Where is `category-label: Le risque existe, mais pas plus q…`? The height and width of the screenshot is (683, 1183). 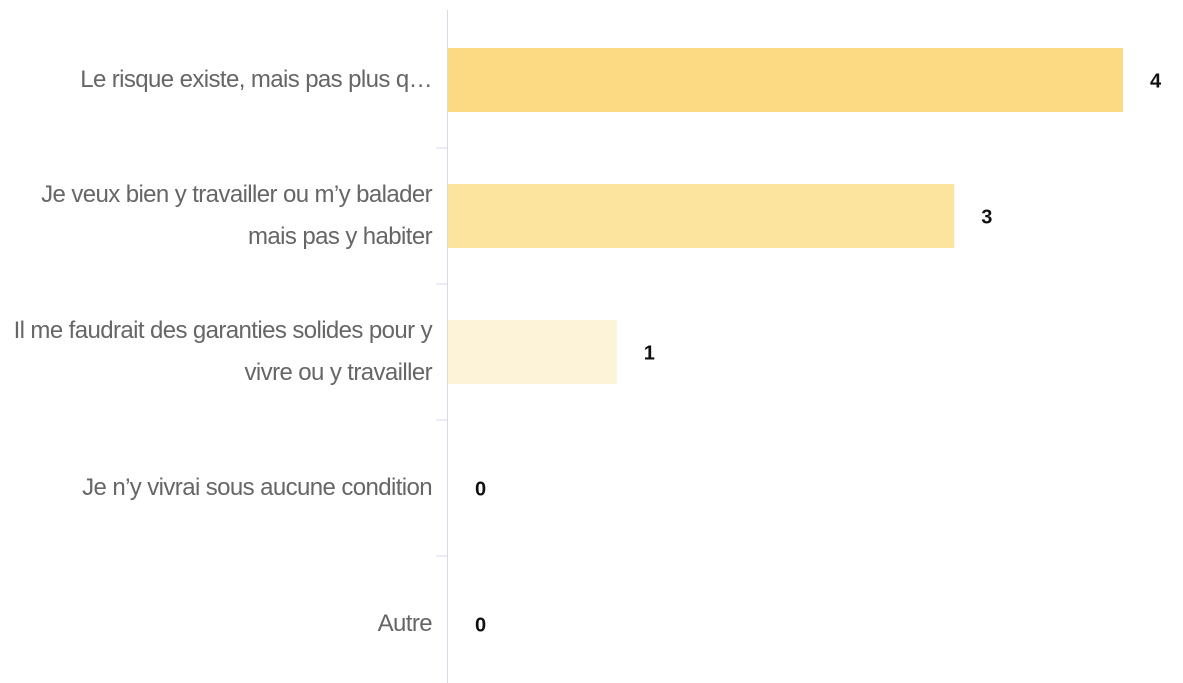
category-label: Le risque existe, mais pas plus q… is located at coordinates (256, 79).